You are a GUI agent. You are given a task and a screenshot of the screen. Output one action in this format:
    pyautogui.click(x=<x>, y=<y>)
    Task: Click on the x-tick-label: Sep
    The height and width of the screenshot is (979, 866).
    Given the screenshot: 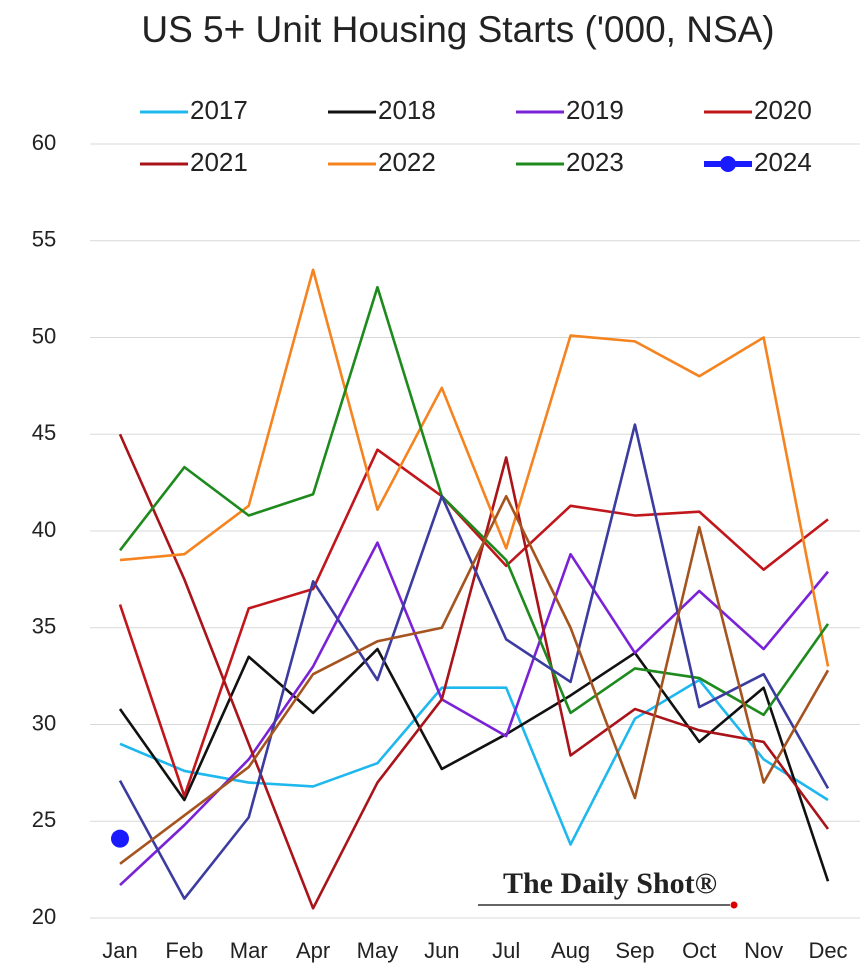 What is the action you would take?
    pyautogui.click(x=634, y=950)
    